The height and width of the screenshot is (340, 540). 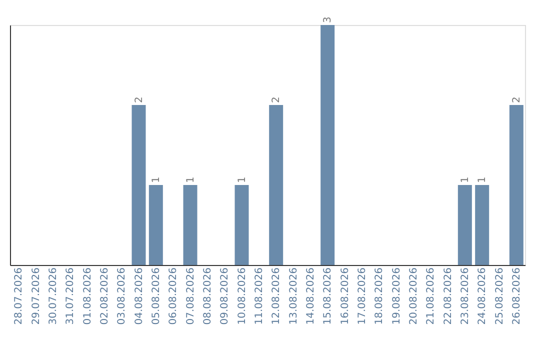 What do you see at coordinates (431, 296) in the screenshot?
I see `x-tick-label: 21.08.2026` at bounding box center [431, 296].